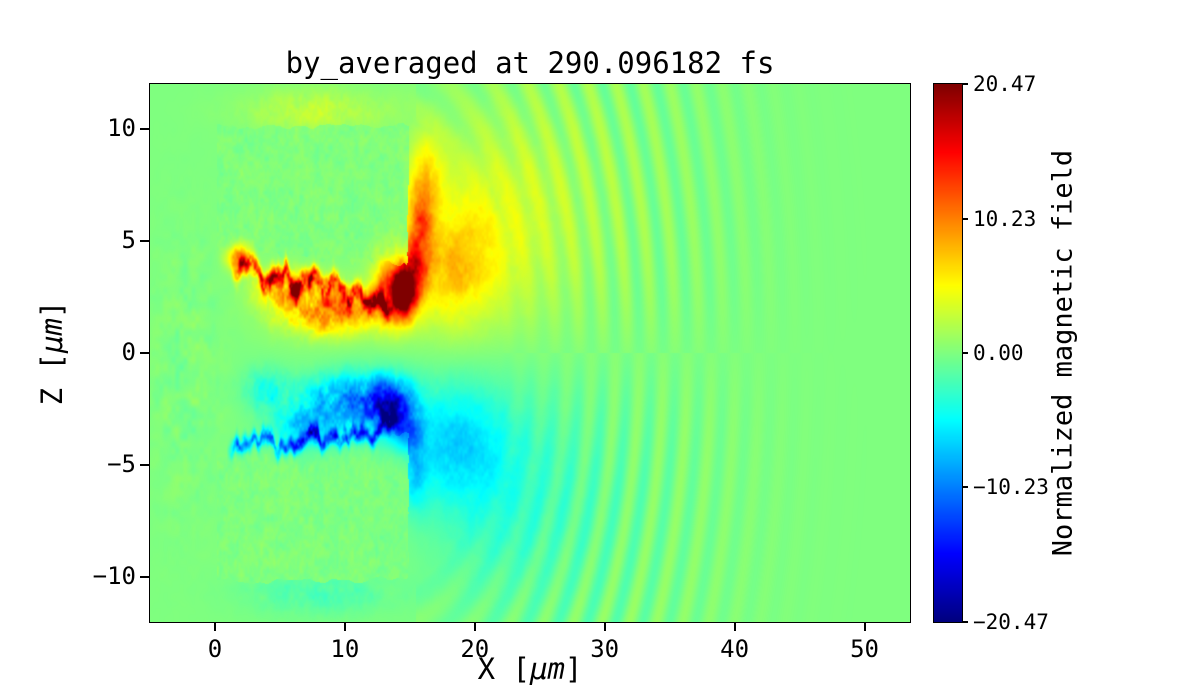 Image resolution: width=1200 pixels, height=700 pixels. I want to click on y-tick-label: −10, so click(114, 576).